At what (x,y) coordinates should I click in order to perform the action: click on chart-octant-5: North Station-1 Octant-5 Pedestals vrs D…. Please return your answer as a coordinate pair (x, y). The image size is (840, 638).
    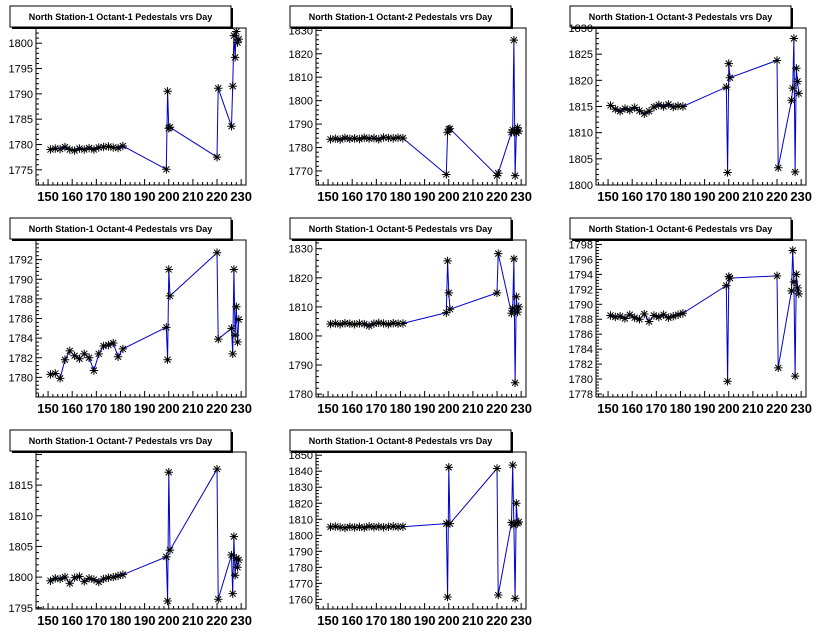
    Looking at the image, I should click on (410, 316).